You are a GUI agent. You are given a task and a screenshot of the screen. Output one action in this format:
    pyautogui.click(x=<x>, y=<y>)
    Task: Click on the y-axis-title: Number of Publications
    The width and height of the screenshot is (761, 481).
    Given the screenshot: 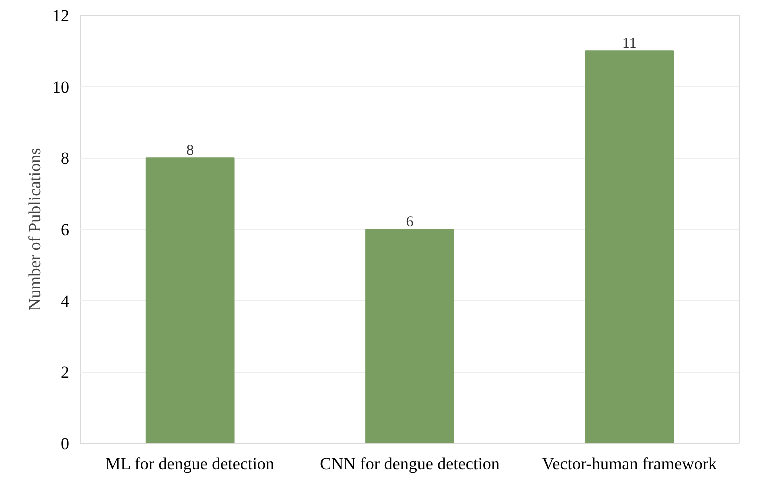 What is the action you would take?
    pyautogui.click(x=35, y=229)
    